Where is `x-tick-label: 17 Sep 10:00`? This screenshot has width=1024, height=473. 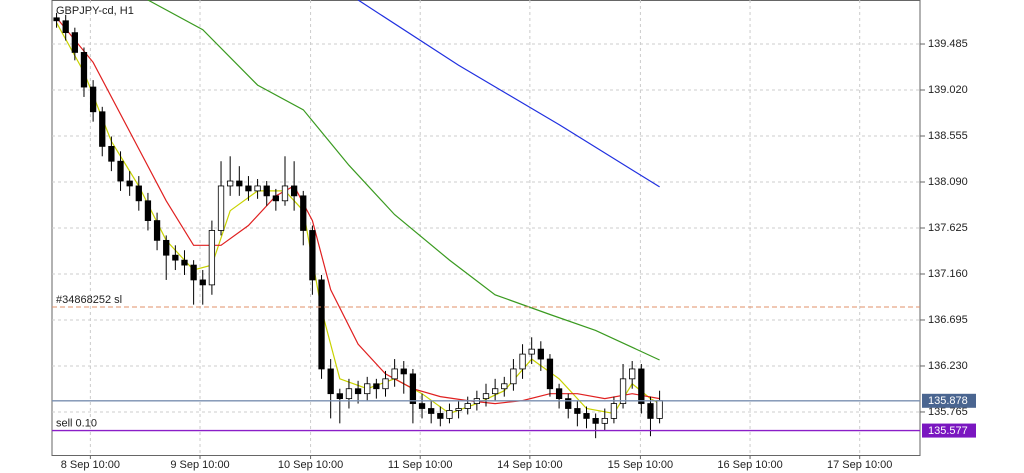 x-tick-label: 17 Sep 10:00 is located at coordinates (859, 465).